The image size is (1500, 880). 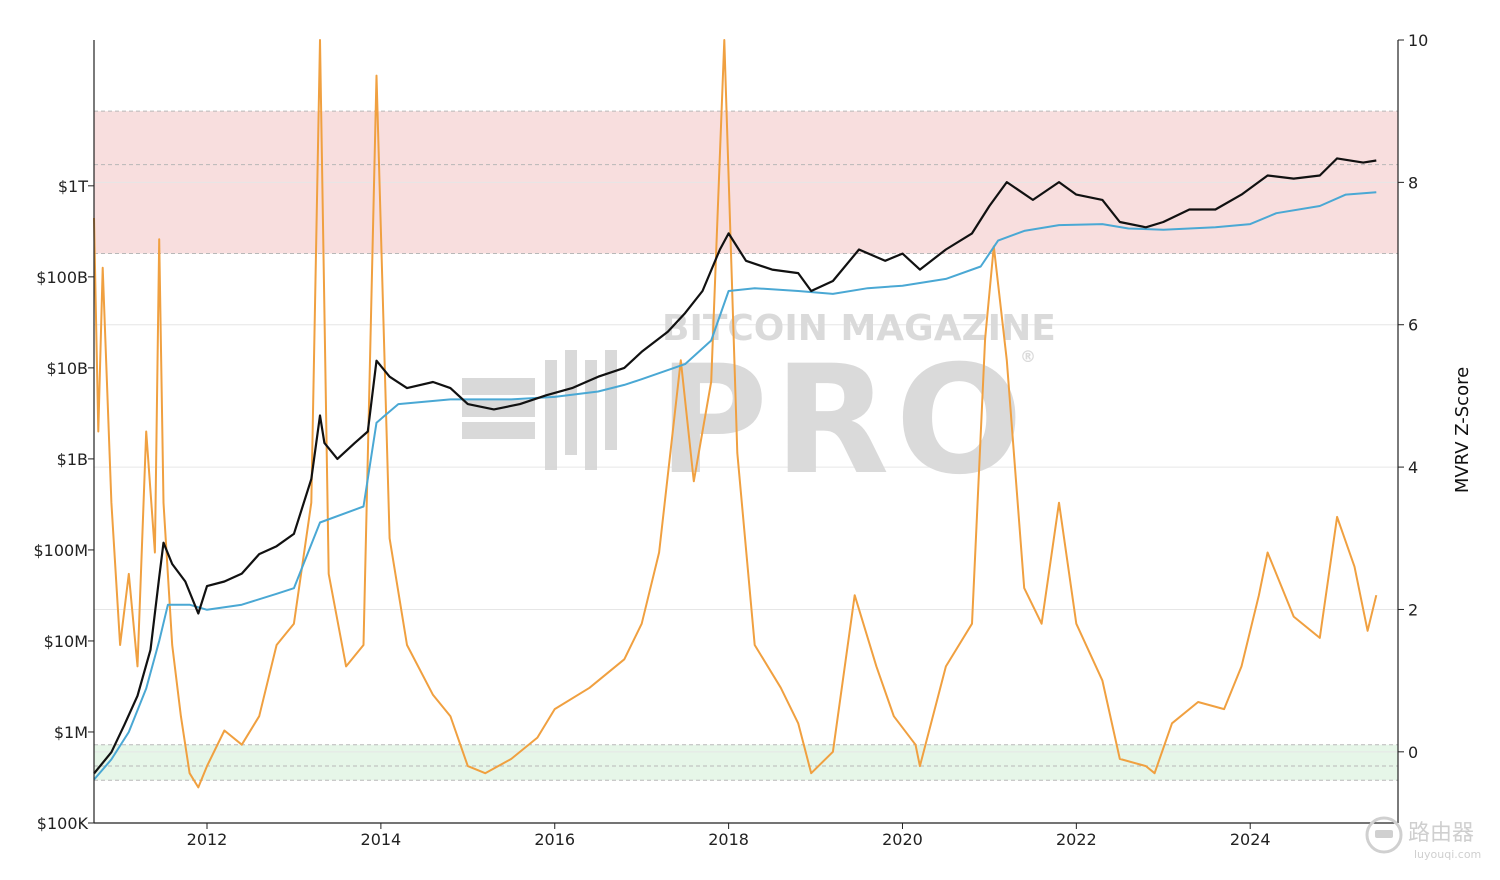 I want to click on right-tick-label: 8, so click(x=1413, y=182).